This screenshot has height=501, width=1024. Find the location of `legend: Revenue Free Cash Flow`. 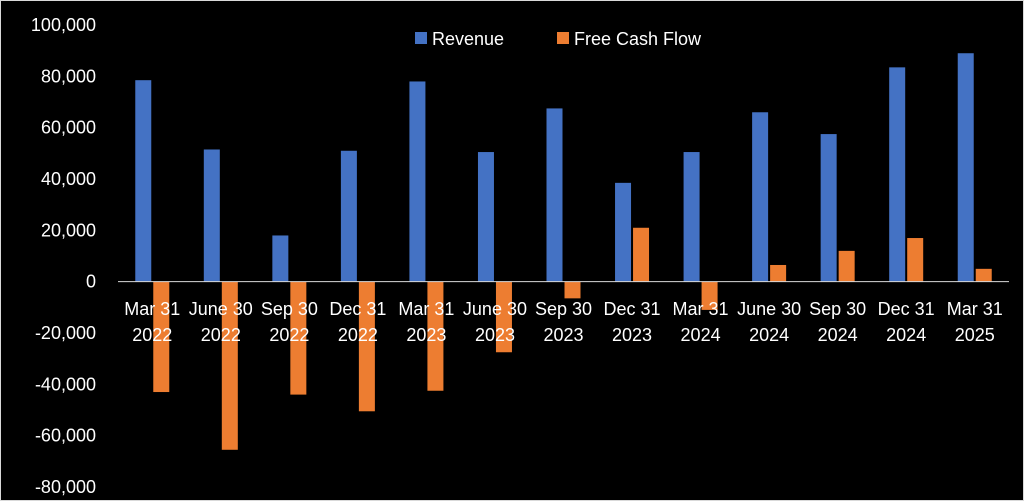

legend: Revenue Free Cash Flow is located at coordinates (558, 39).